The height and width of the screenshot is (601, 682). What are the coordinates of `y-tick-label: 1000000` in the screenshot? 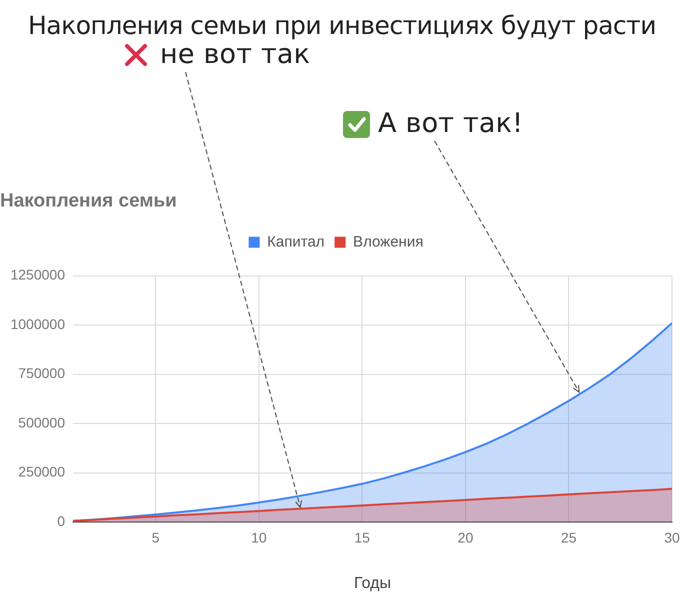 It's located at (38, 324).